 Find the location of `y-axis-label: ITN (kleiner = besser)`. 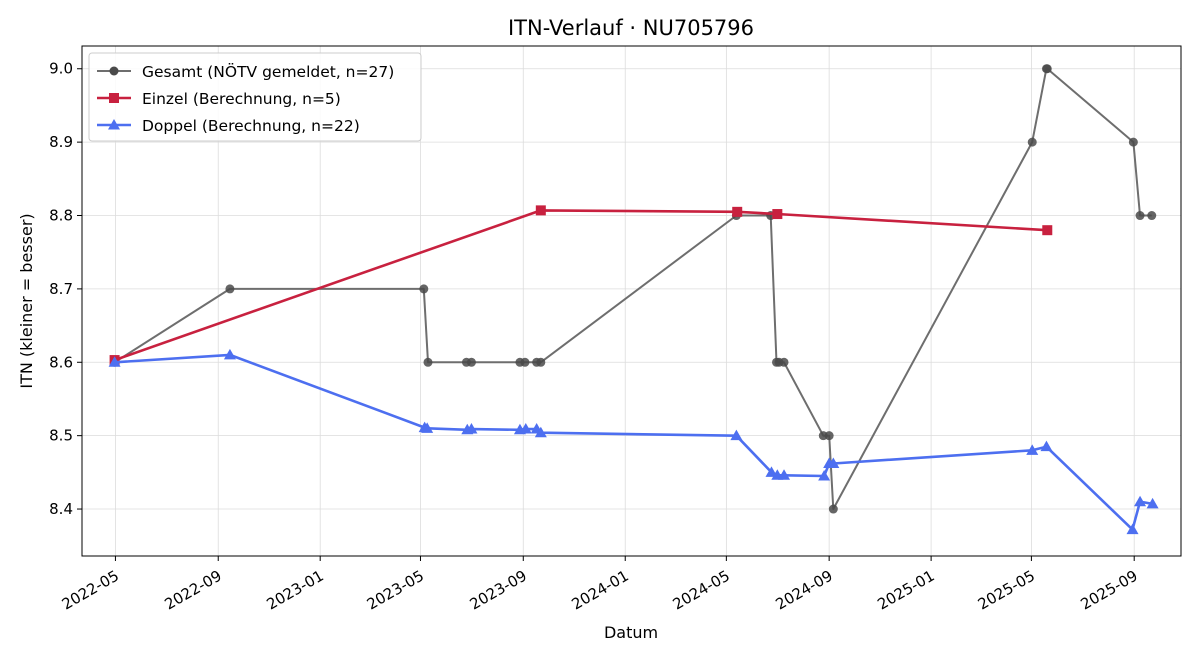

y-axis-label: ITN (kleiner = besser) is located at coordinates (26, 300).